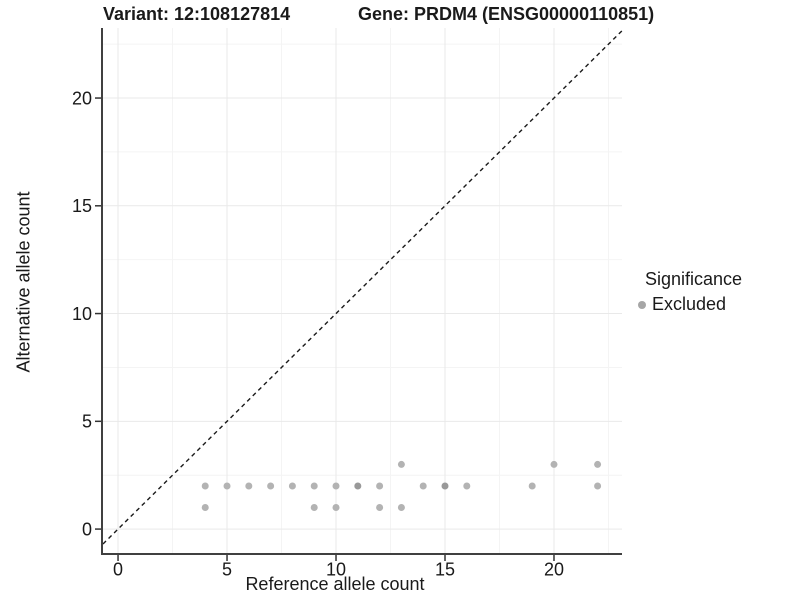 Image resolution: width=800 pixels, height=600 pixels. I want to click on y-tick-label: 15, so click(82, 206).